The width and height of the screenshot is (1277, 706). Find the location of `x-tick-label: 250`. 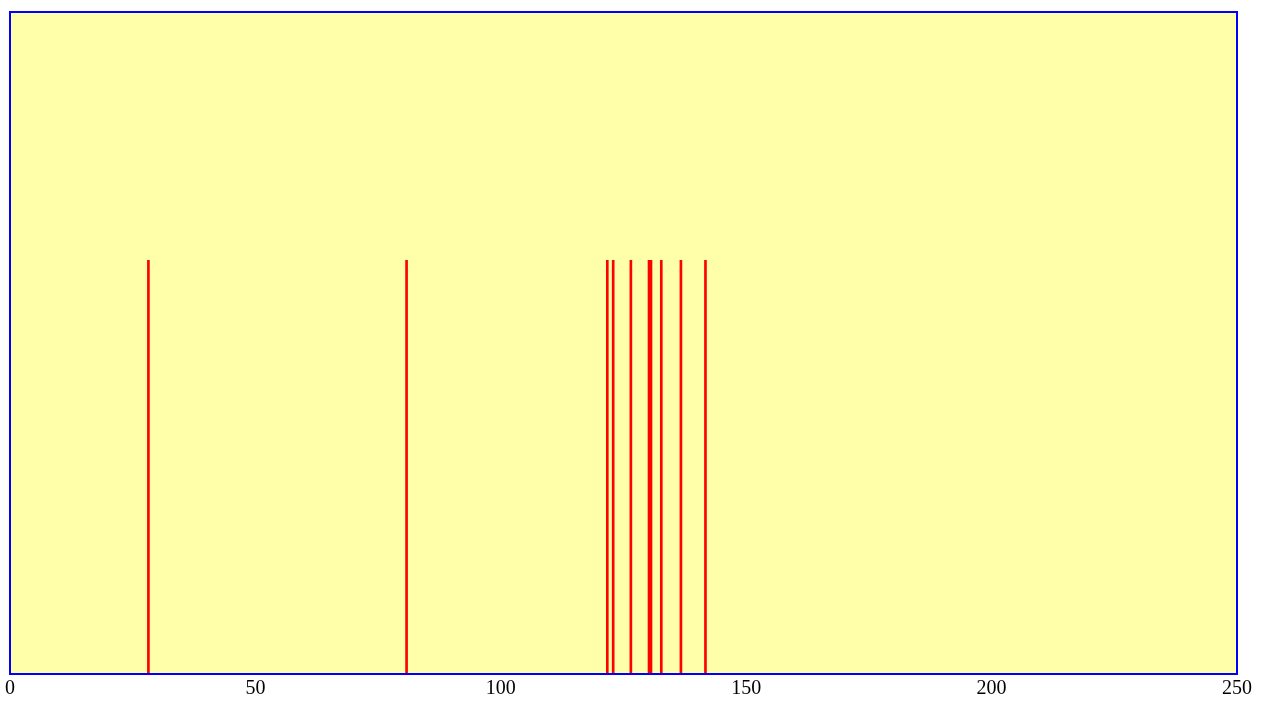

x-tick-label: 250 is located at coordinates (1237, 687).